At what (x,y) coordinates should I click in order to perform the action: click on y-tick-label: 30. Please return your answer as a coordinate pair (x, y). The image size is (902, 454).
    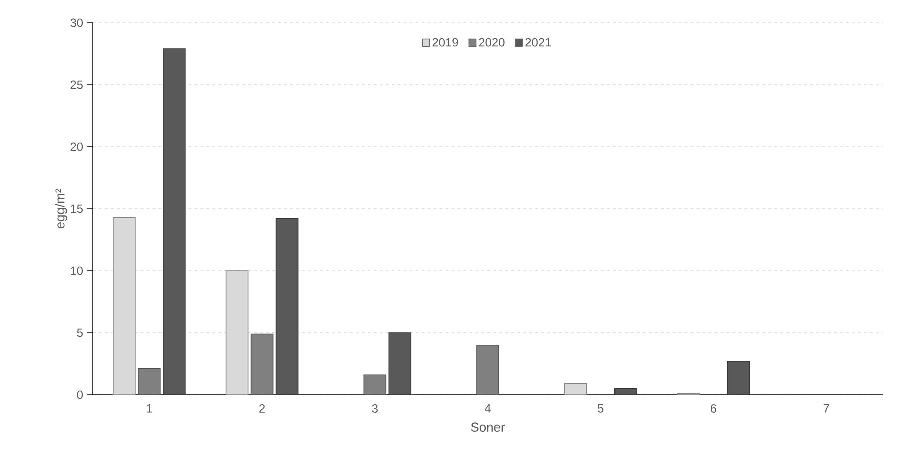
    Looking at the image, I should click on (77, 23).